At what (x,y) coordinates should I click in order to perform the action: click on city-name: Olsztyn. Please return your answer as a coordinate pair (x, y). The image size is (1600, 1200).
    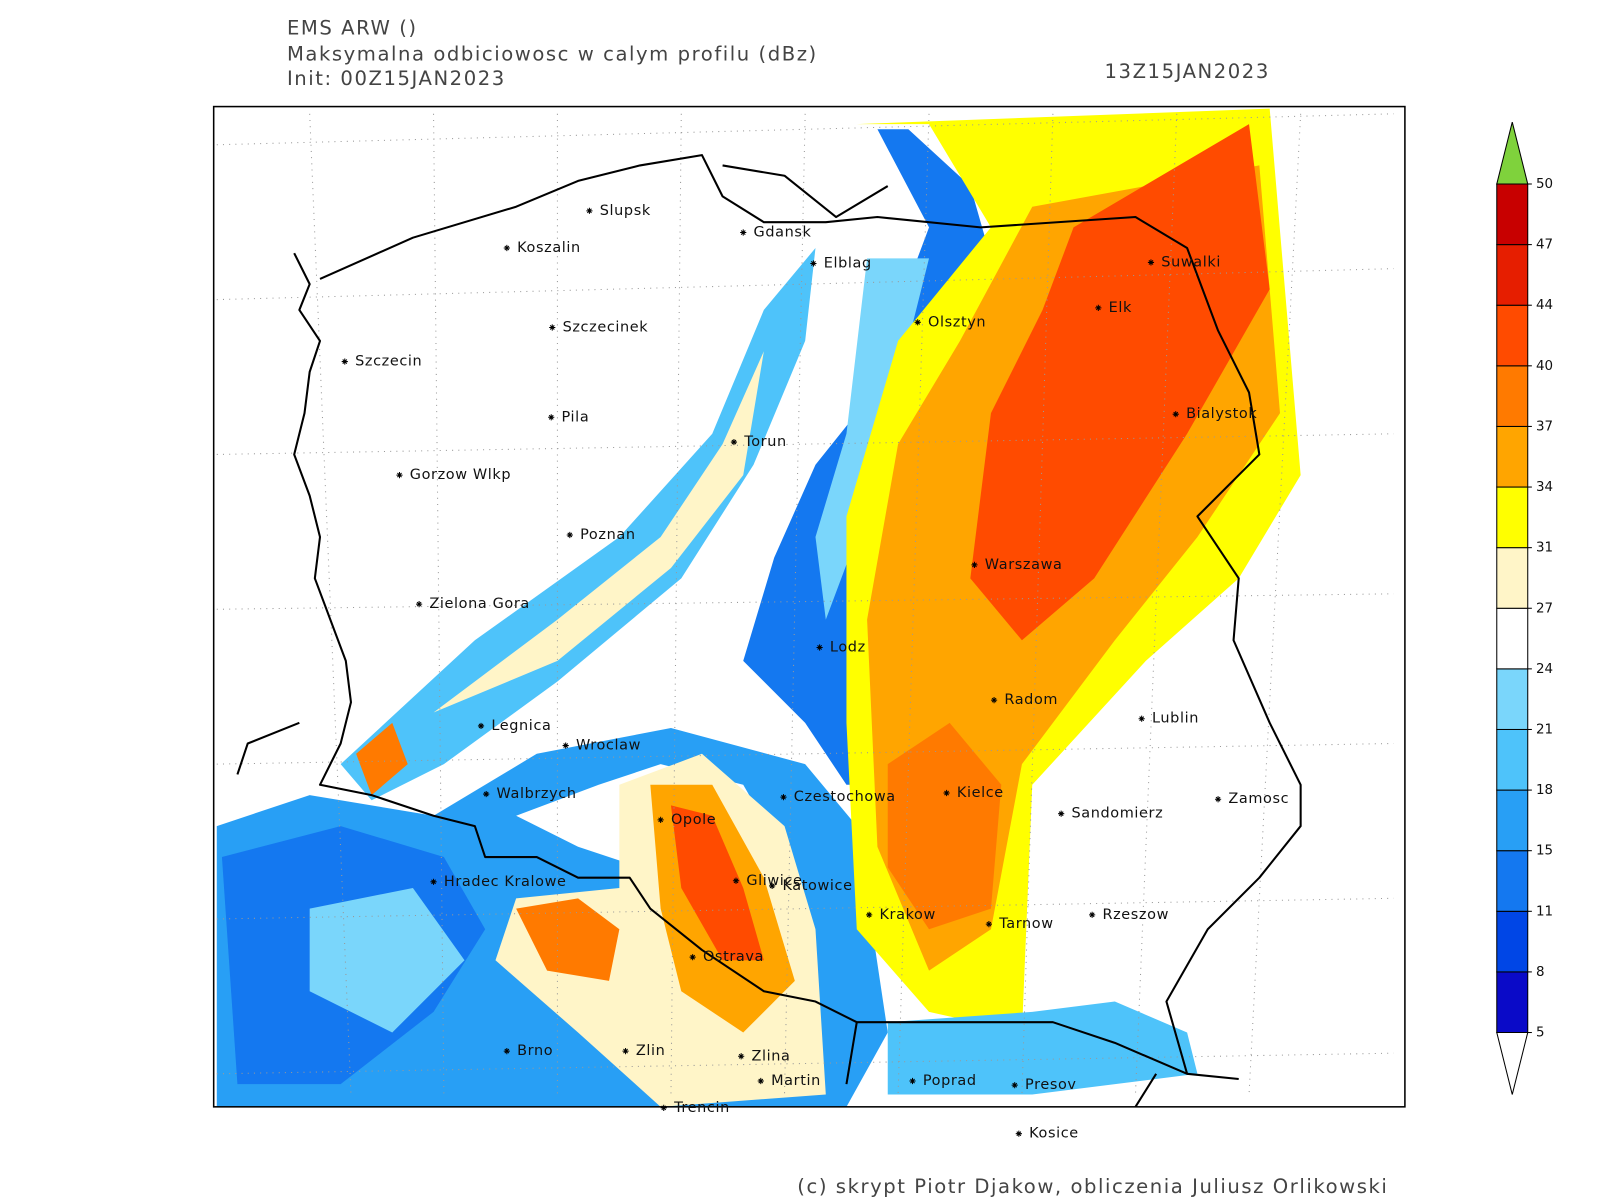
    Looking at the image, I should click on (957, 322).